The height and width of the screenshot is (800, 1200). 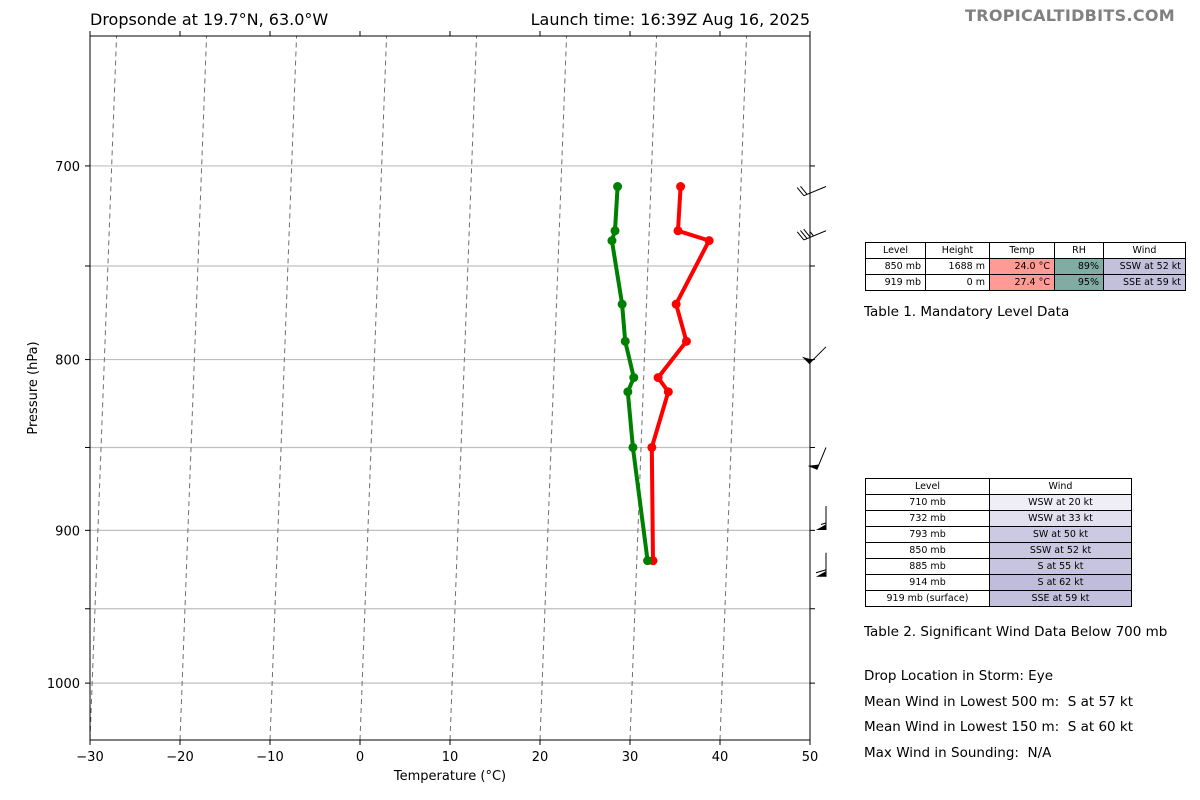 I want to click on table-row: 710 mb WSW at 20 kt, so click(x=998, y=502).